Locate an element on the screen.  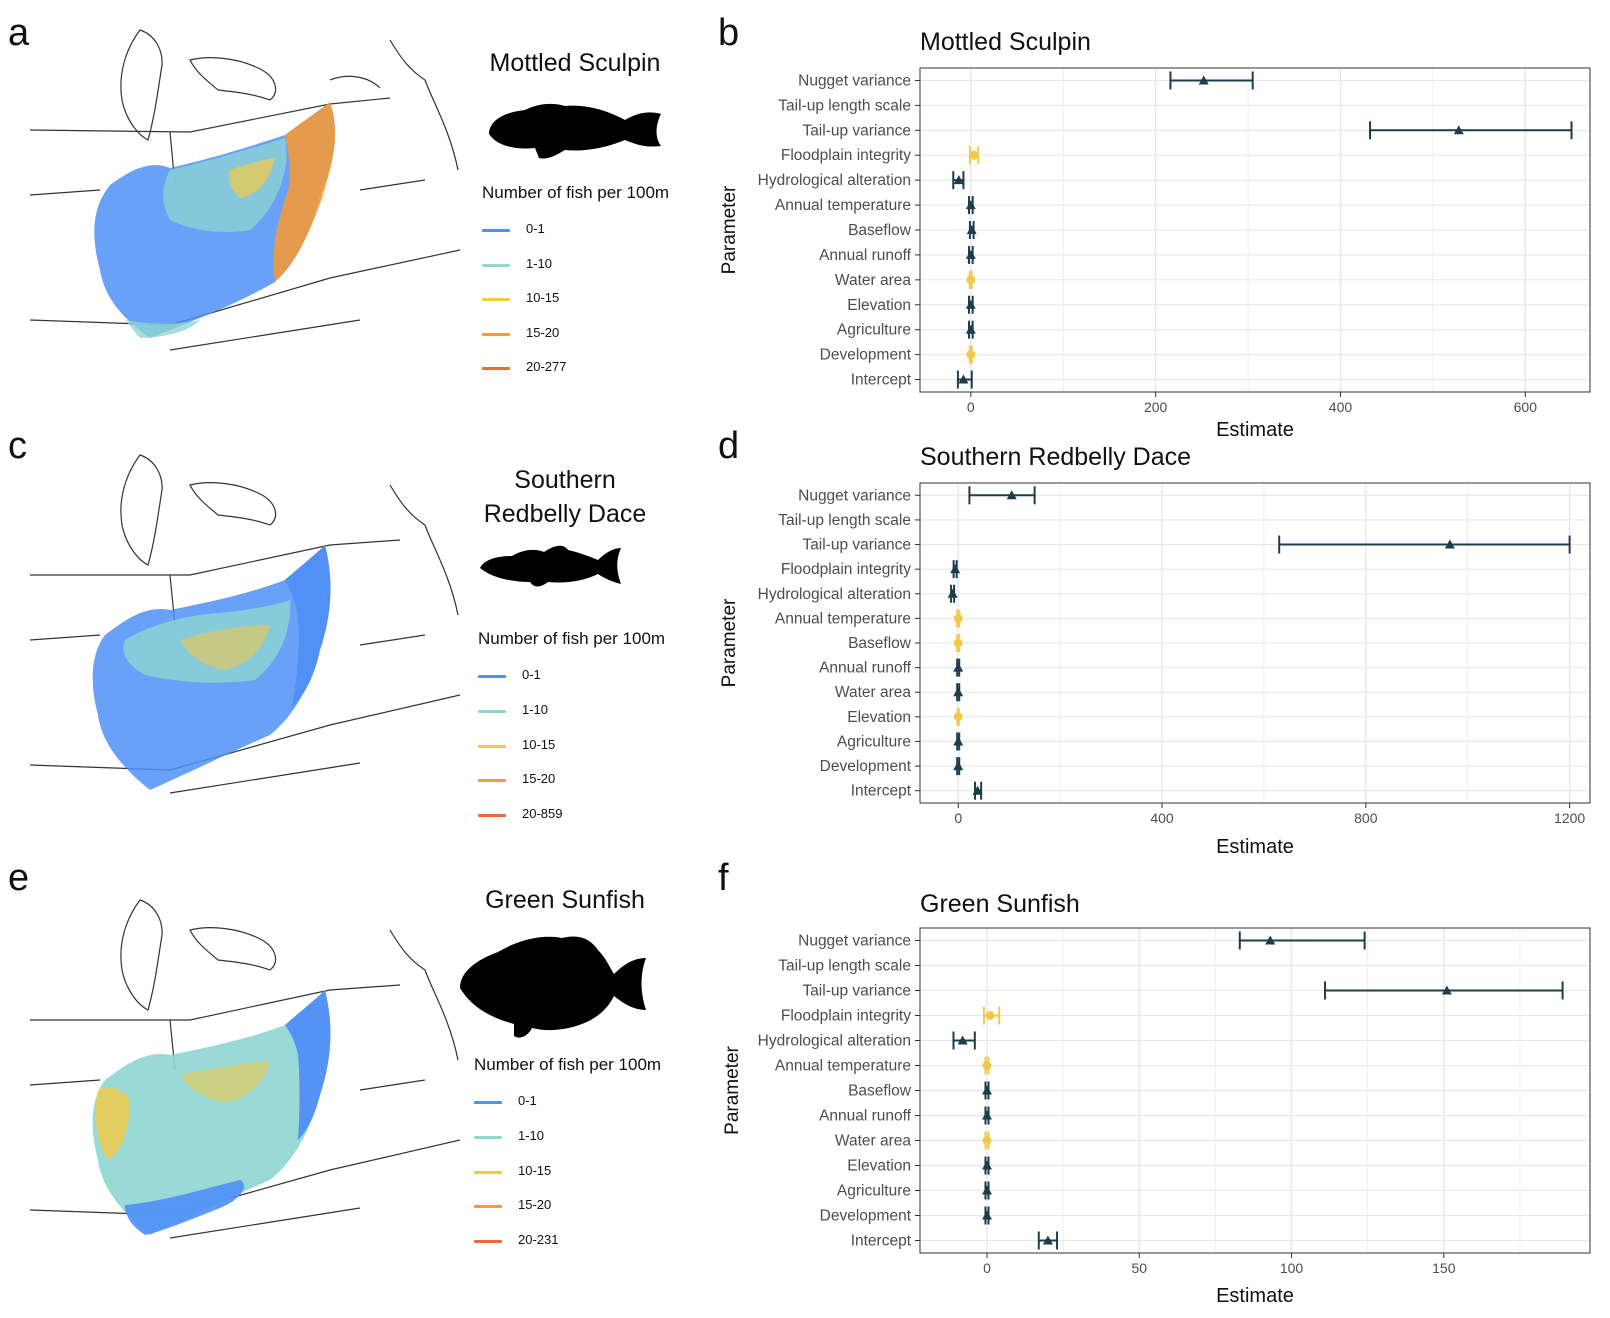
panel-letter-e: e is located at coordinates (19, 878).